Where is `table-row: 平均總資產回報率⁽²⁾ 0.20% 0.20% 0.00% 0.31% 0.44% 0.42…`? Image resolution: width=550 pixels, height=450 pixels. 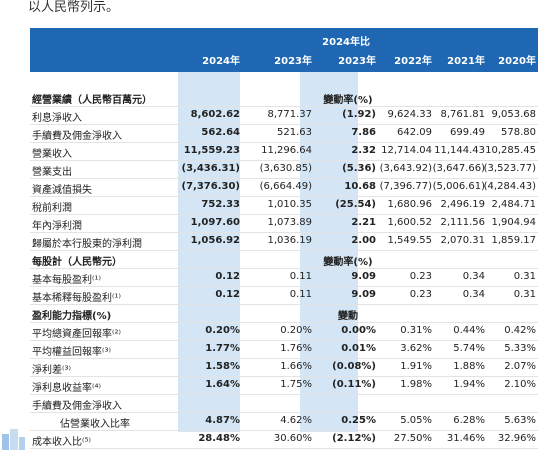
table-row: 平均總資產回報率⁽²⁾ 0.20% 0.20% 0.00% 0.31% 0.44% 0.42… is located at coordinates (284, 331).